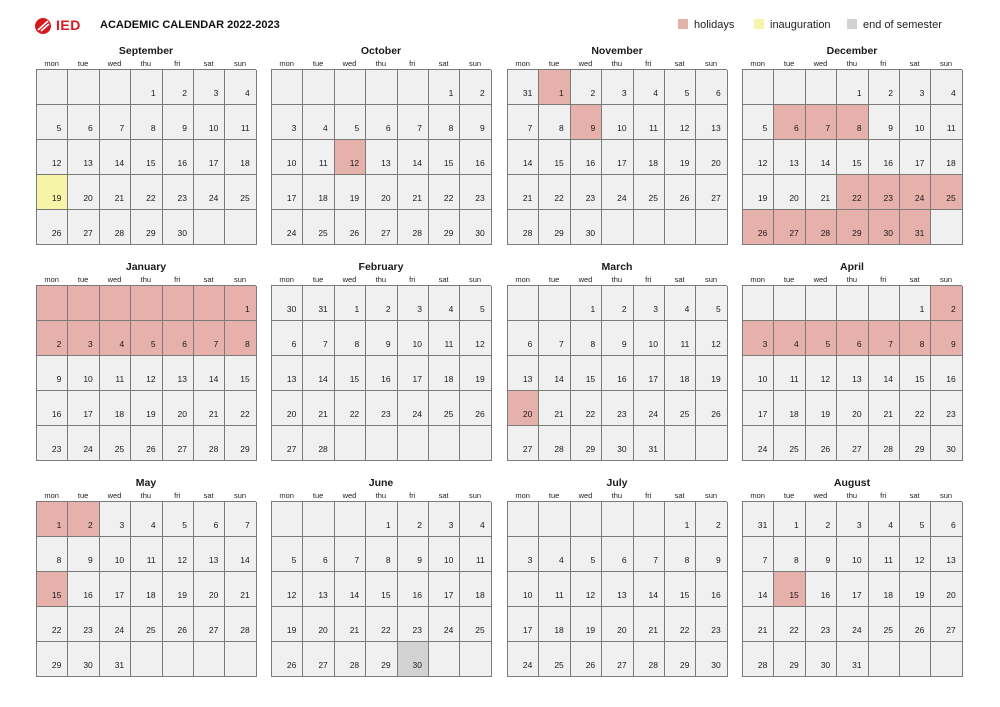  I want to click on day-number: 11, so click(685, 344).